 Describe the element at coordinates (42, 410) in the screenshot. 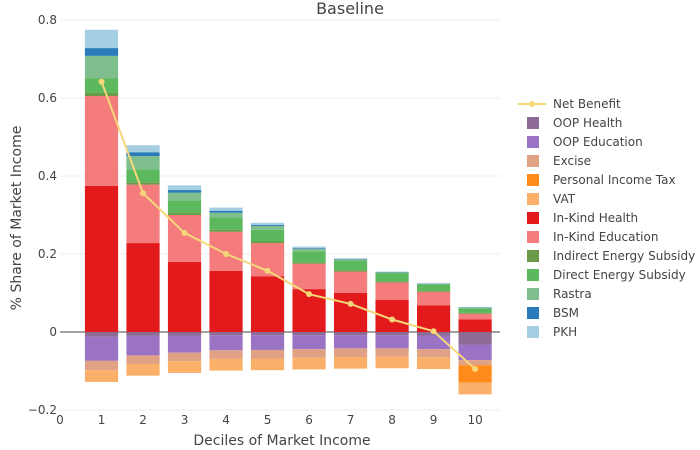

I see `y-tick-label: −0.2` at that location.